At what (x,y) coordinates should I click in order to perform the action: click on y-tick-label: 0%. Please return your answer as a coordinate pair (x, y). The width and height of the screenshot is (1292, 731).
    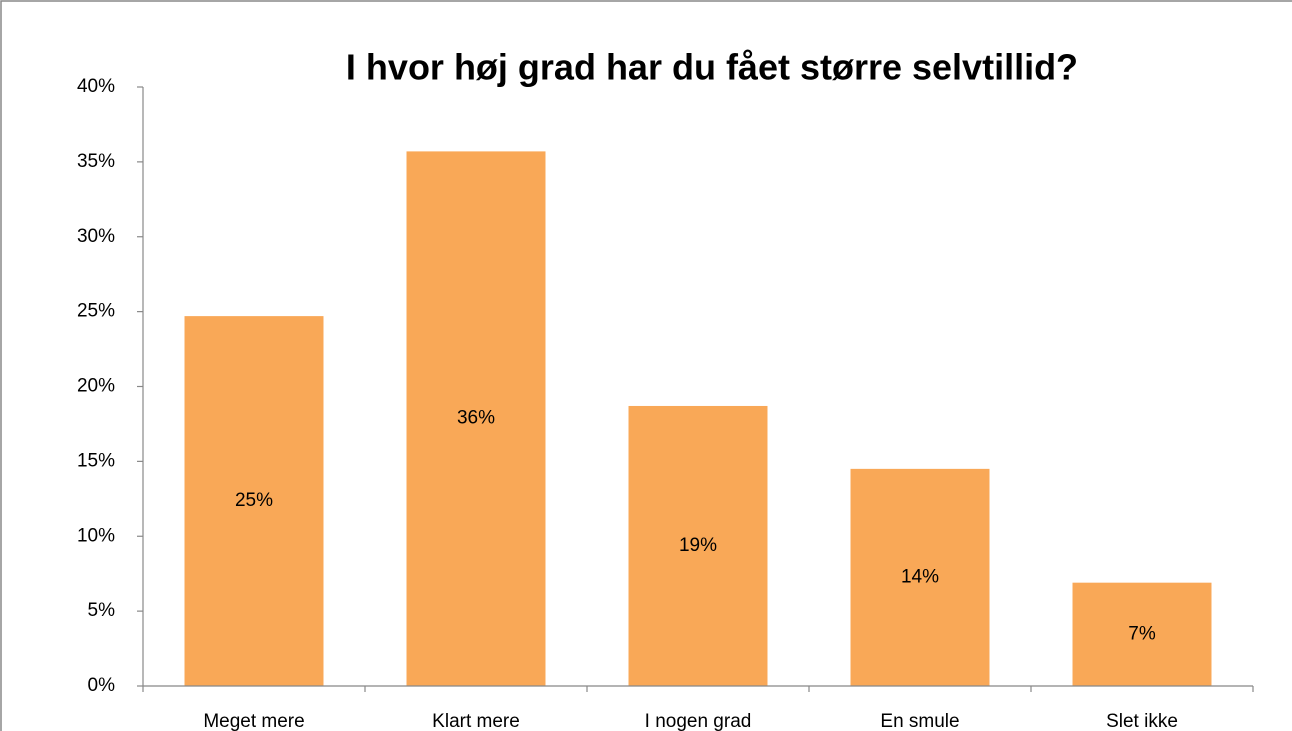
    Looking at the image, I should click on (102, 685).